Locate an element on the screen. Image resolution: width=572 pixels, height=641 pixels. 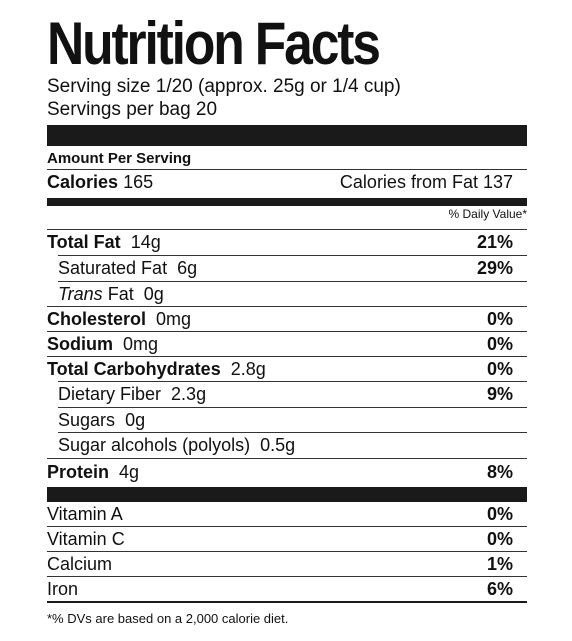
vitamin-label: Iron is located at coordinates (63, 589).